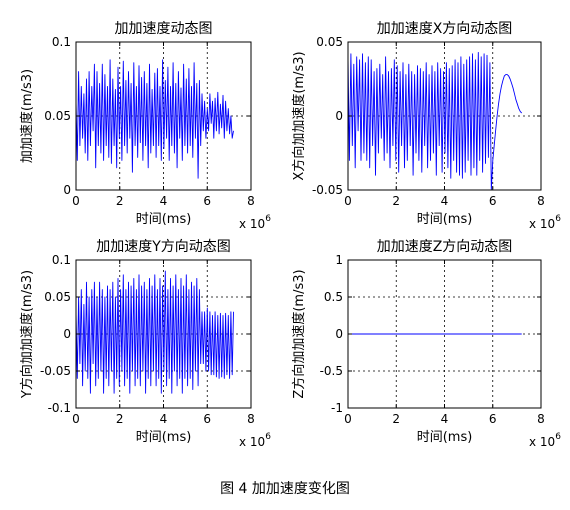  What do you see at coordinates (27, 116) in the screenshot?
I see `y-axis-label: 加加速度(m/s3)` at bounding box center [27, 116].